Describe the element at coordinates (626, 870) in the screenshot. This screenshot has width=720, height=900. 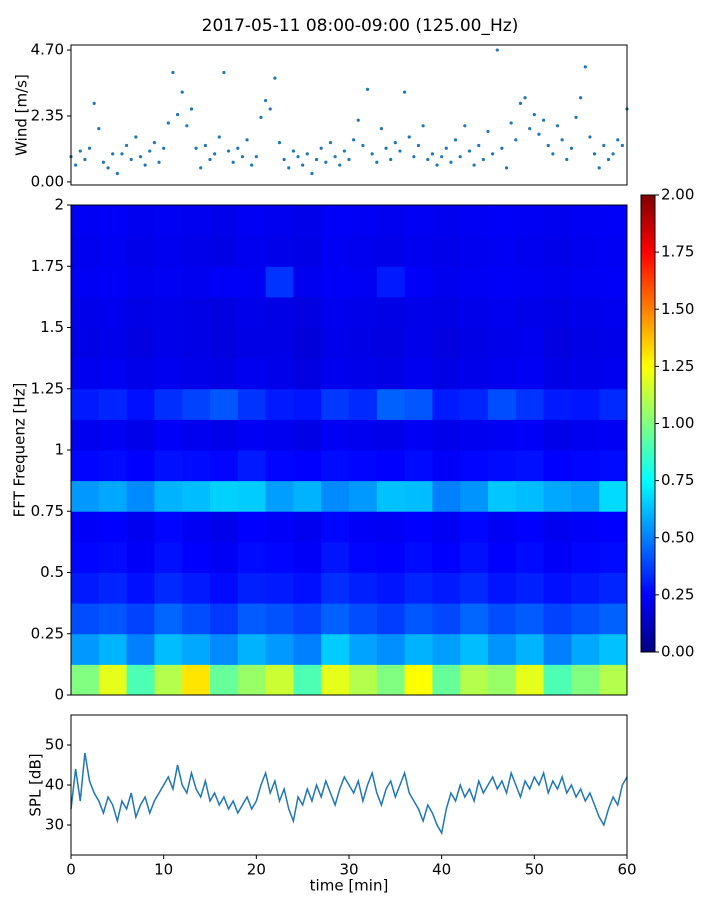
I see `x-tick-label: 60` at that location.